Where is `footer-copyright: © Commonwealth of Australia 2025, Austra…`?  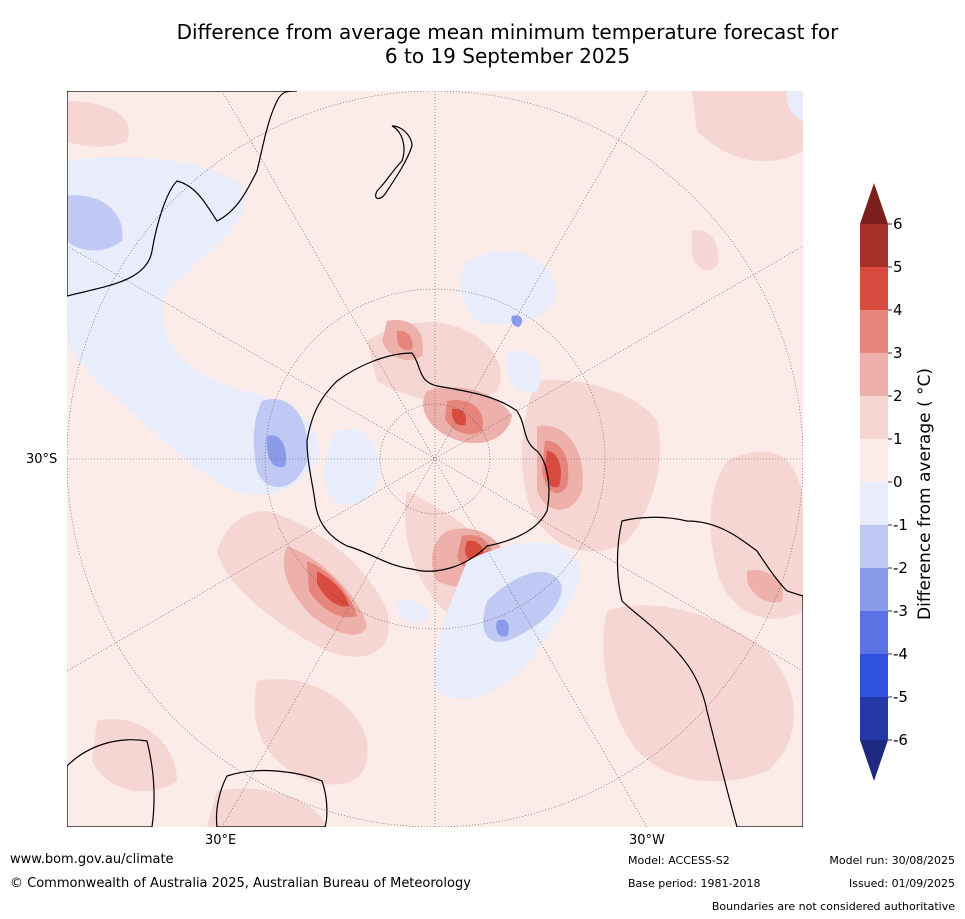 footer-copyright: © Commonwealth of Australia 2025, Austra… is located at coordinates (240, 883).